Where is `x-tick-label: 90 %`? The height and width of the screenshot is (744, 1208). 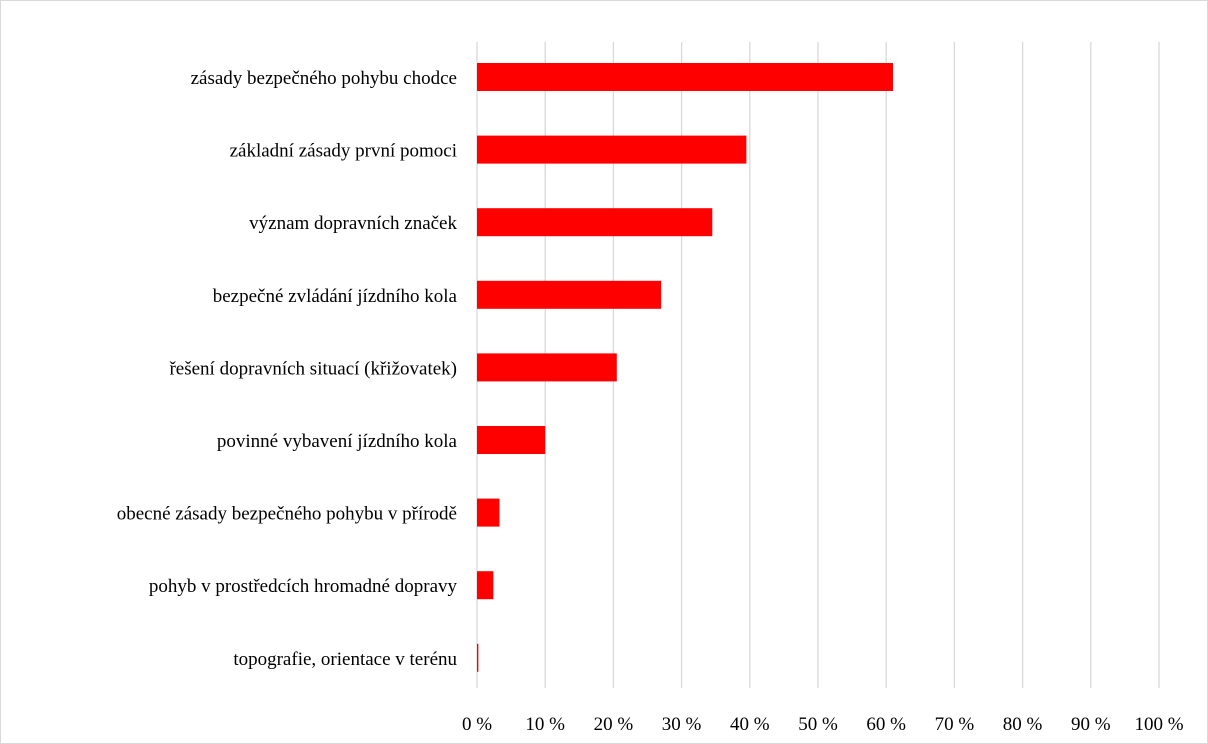 x-tick-label: 90 % is located at coordinates (1091, 724).